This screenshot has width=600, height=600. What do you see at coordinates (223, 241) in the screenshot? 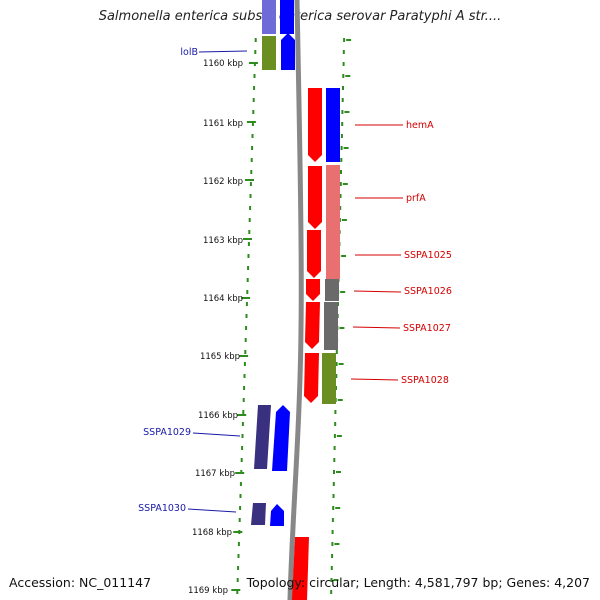
I see `scale-label: 1163 kbp` at bounding box center [223, 241].